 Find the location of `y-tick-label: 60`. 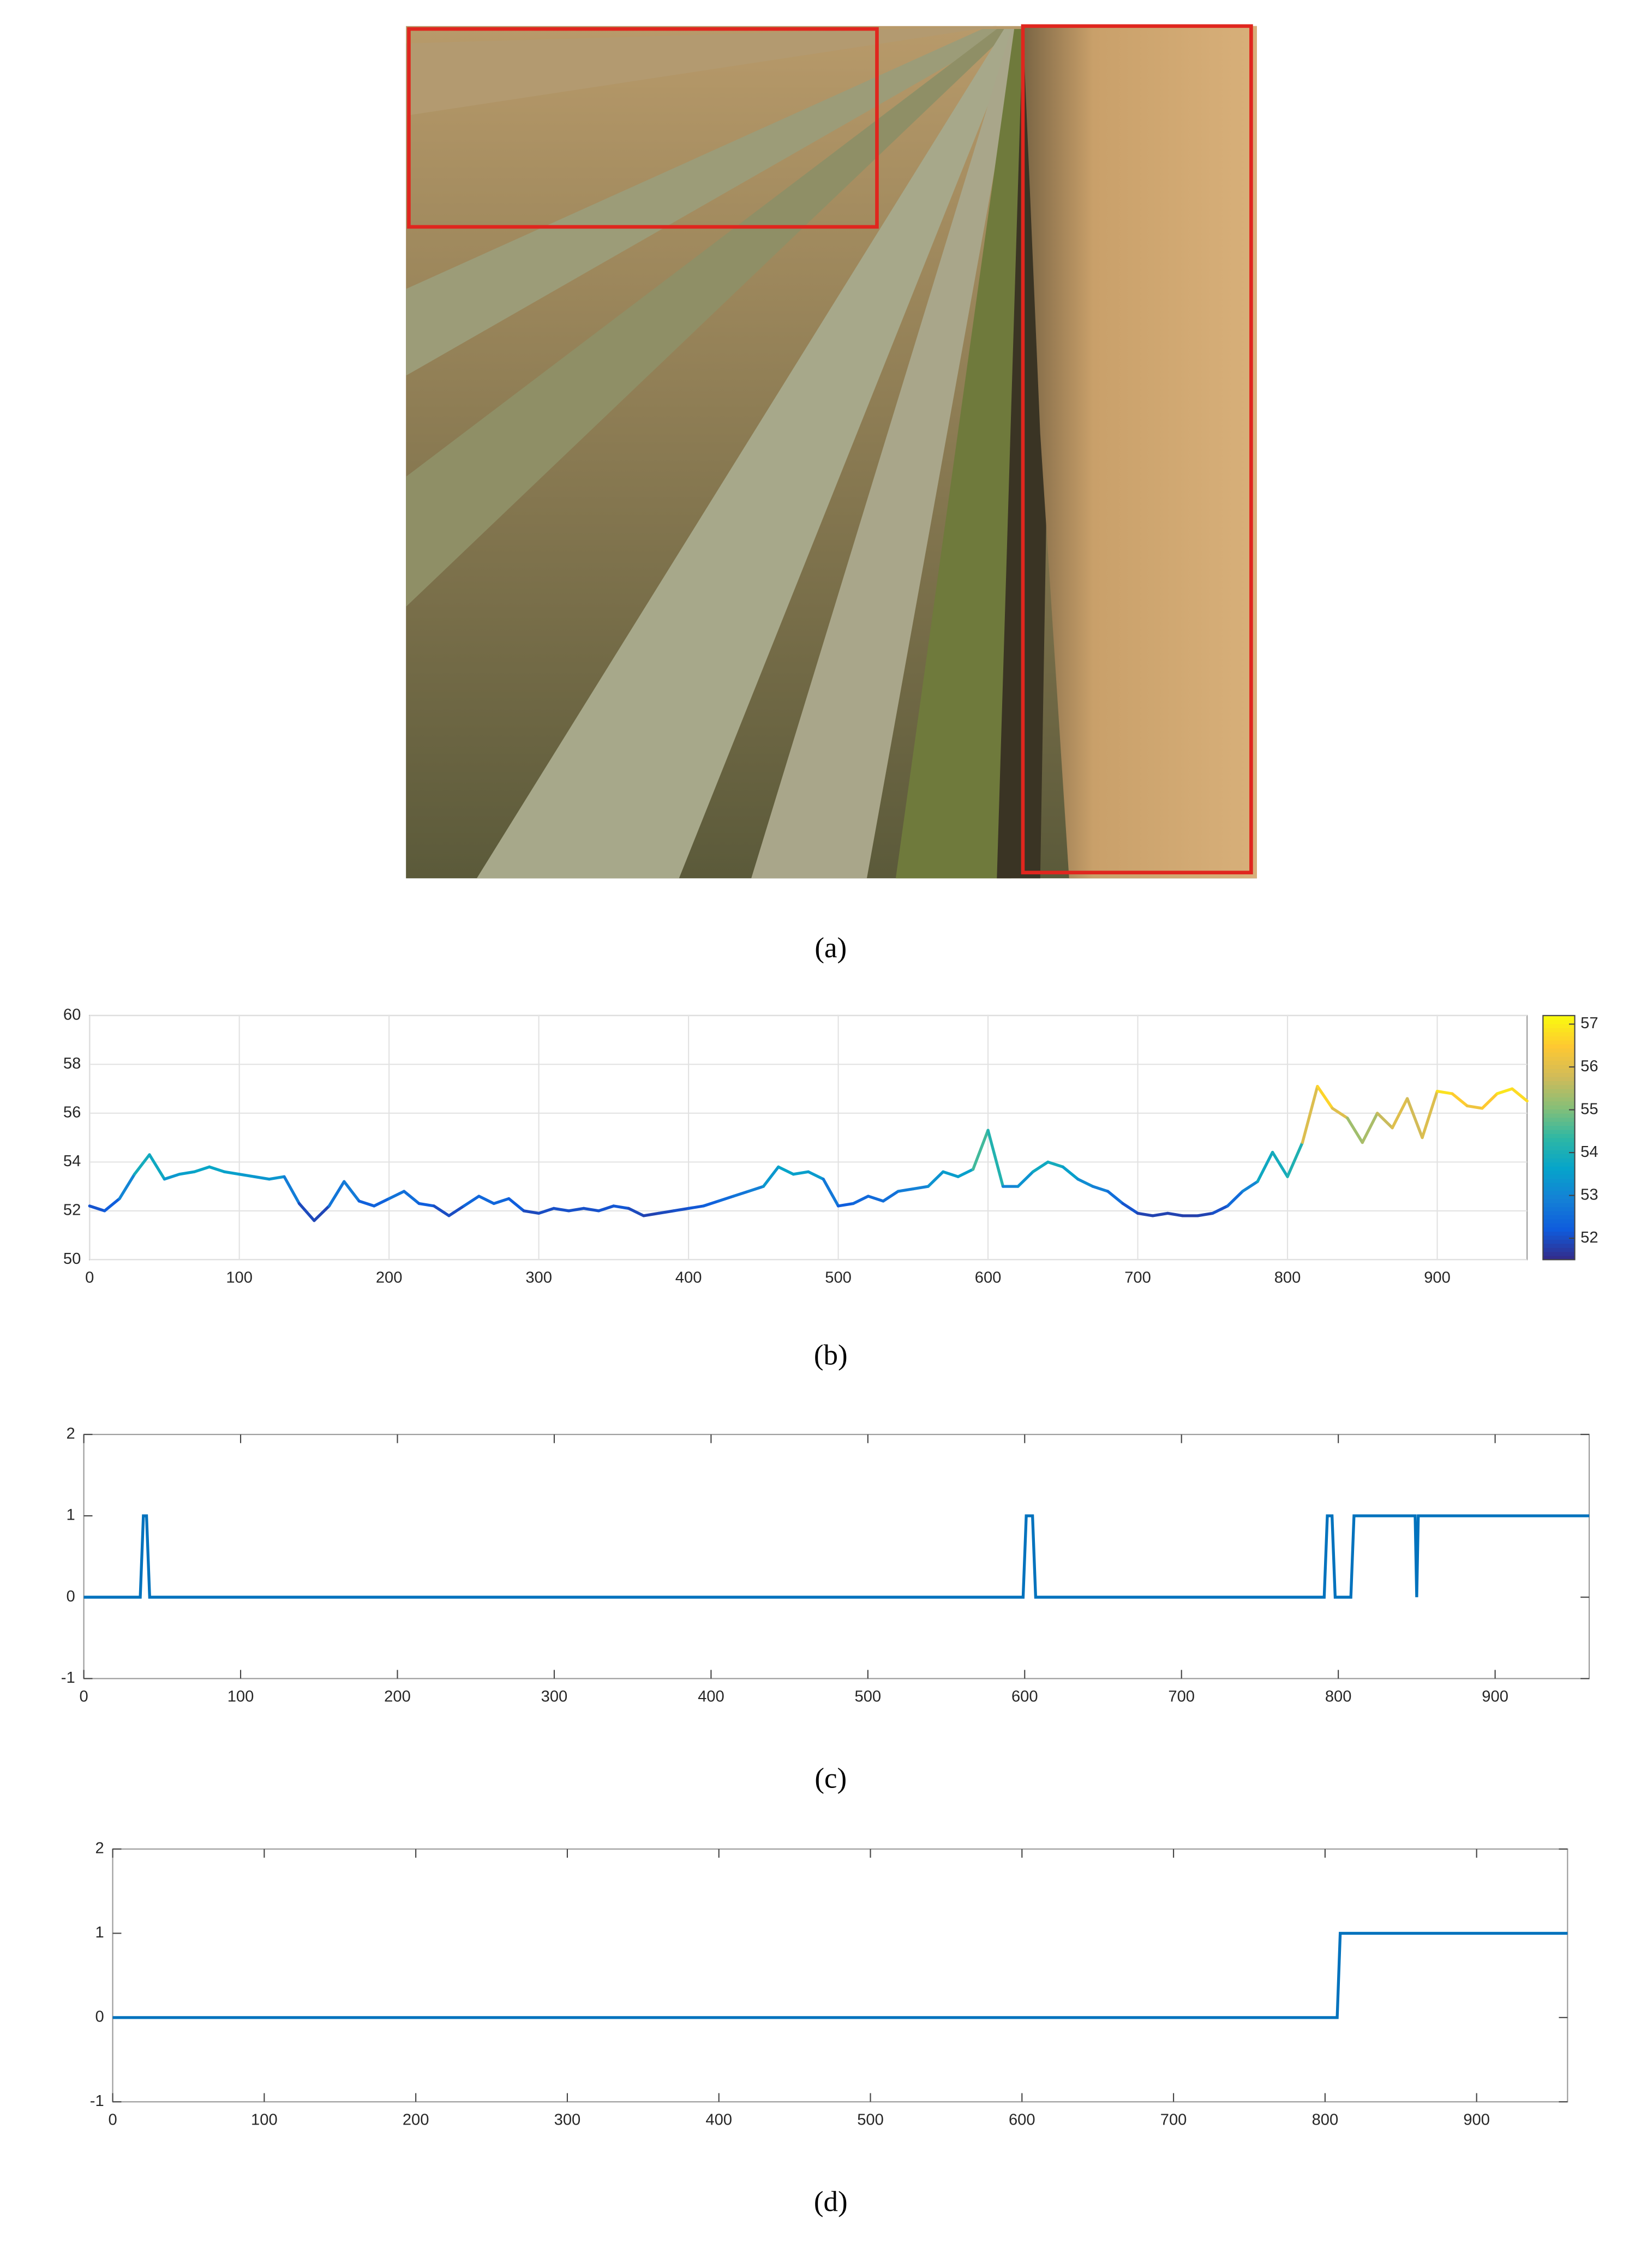

y-tick-label: 60 is located at coordinates (72, 1015).